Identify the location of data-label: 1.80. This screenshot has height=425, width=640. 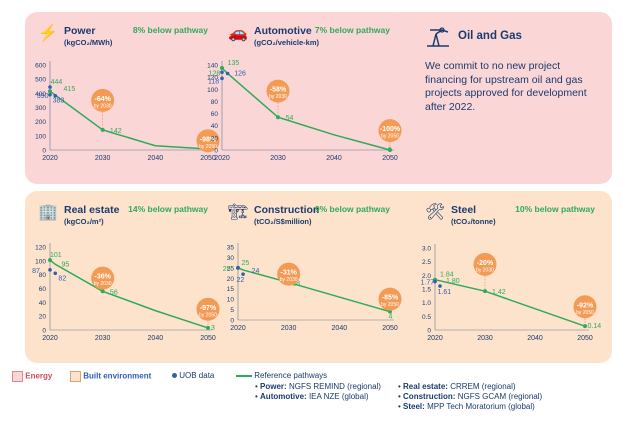
(453, 281).